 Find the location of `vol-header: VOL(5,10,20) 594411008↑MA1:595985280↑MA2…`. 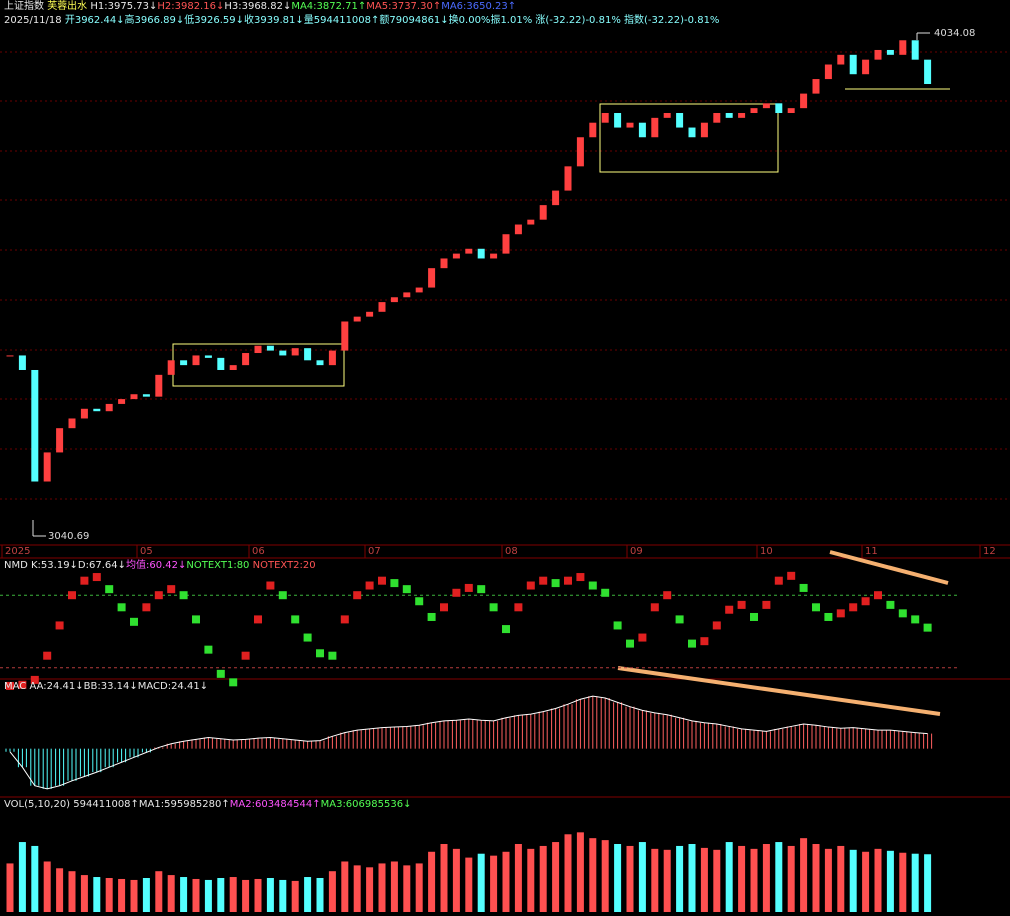

vol-header: VOL(5,10,20) 594411008↑MA1:595985280↑MA2… is located at coordinates (207, 805).